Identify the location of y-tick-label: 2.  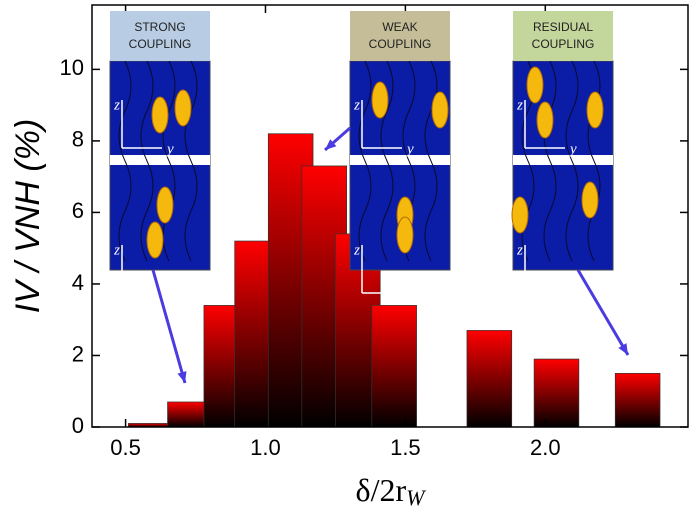
(78, 353).